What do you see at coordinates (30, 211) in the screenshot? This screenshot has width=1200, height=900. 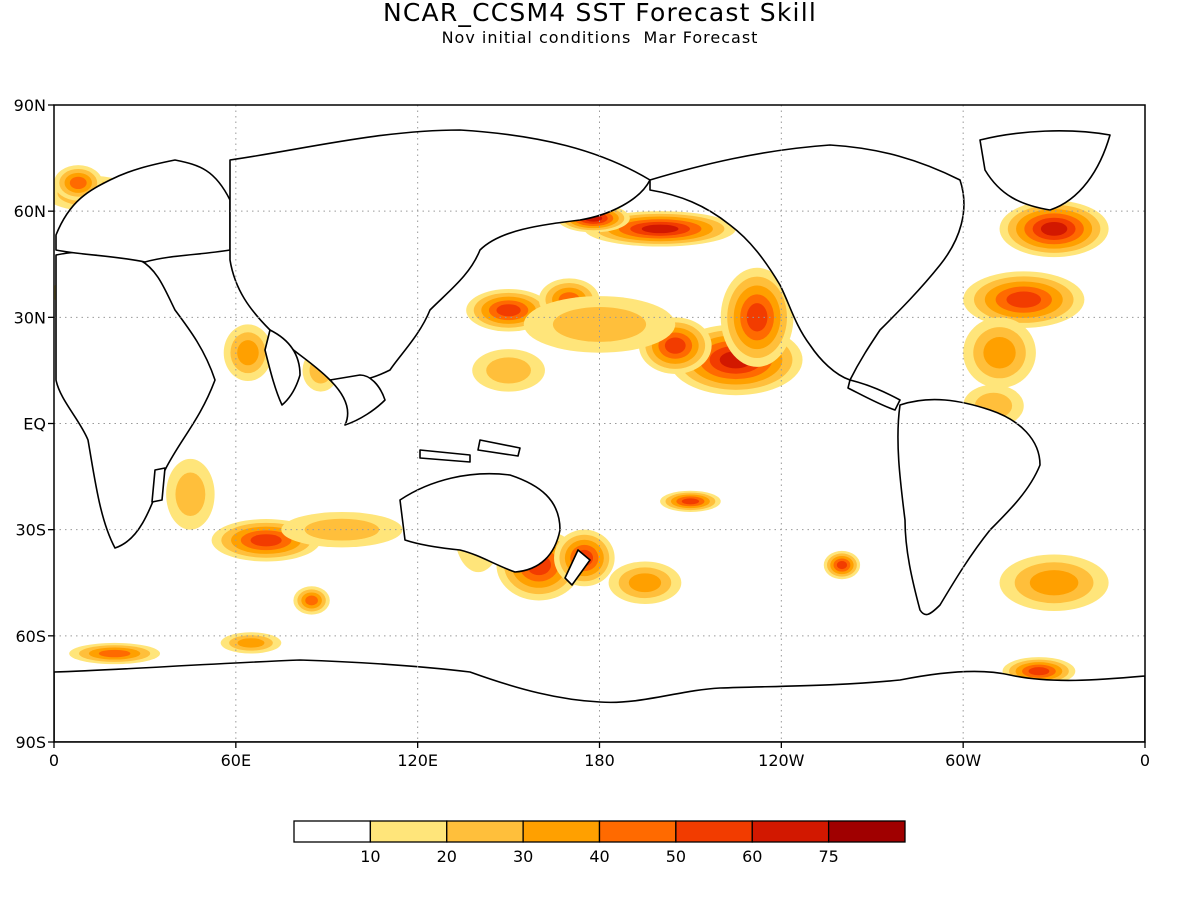 I see `lat-tick-label: 60N` at bounding box center [30, 211].